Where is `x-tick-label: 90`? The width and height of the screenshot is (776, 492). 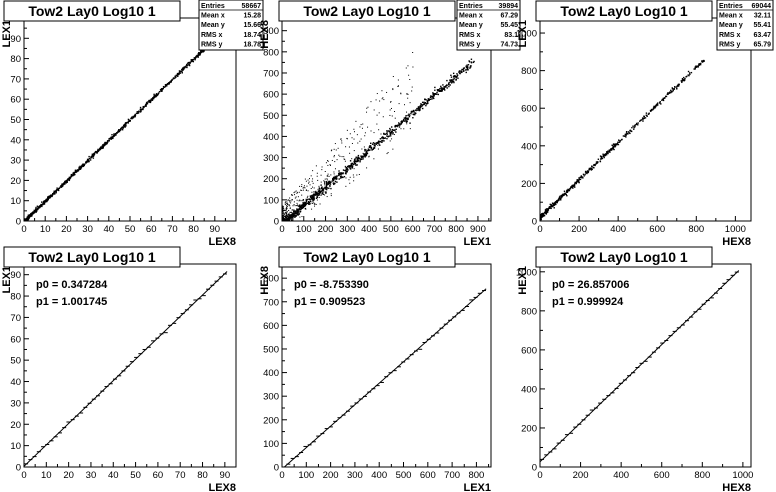 x-tick-label: 90 is located at coordinates (225, 475).